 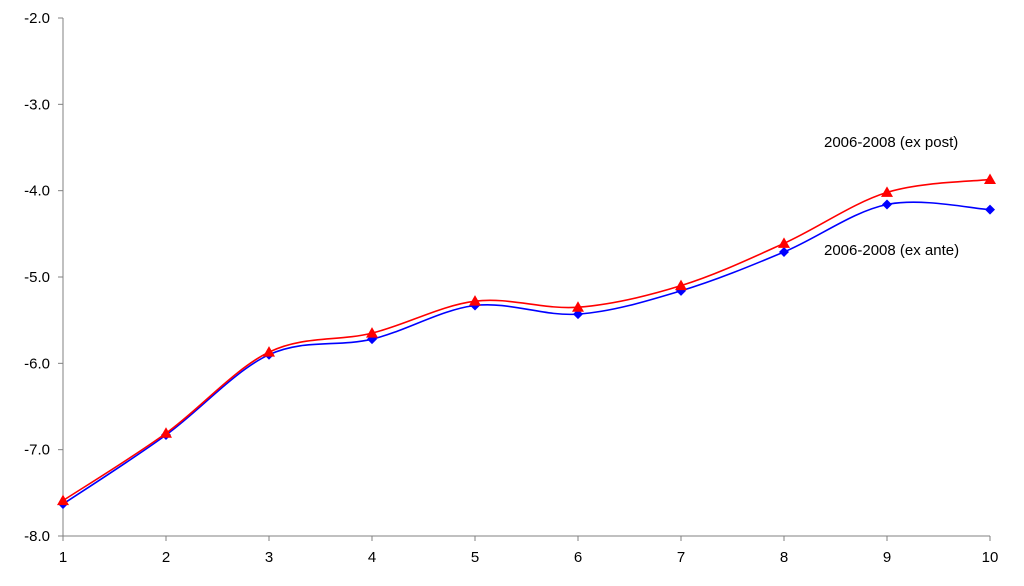 What do you see at coordinates (269, 557) in the screenshot?
I see `x-tick-label: 3` at bounding box center [269, 557].